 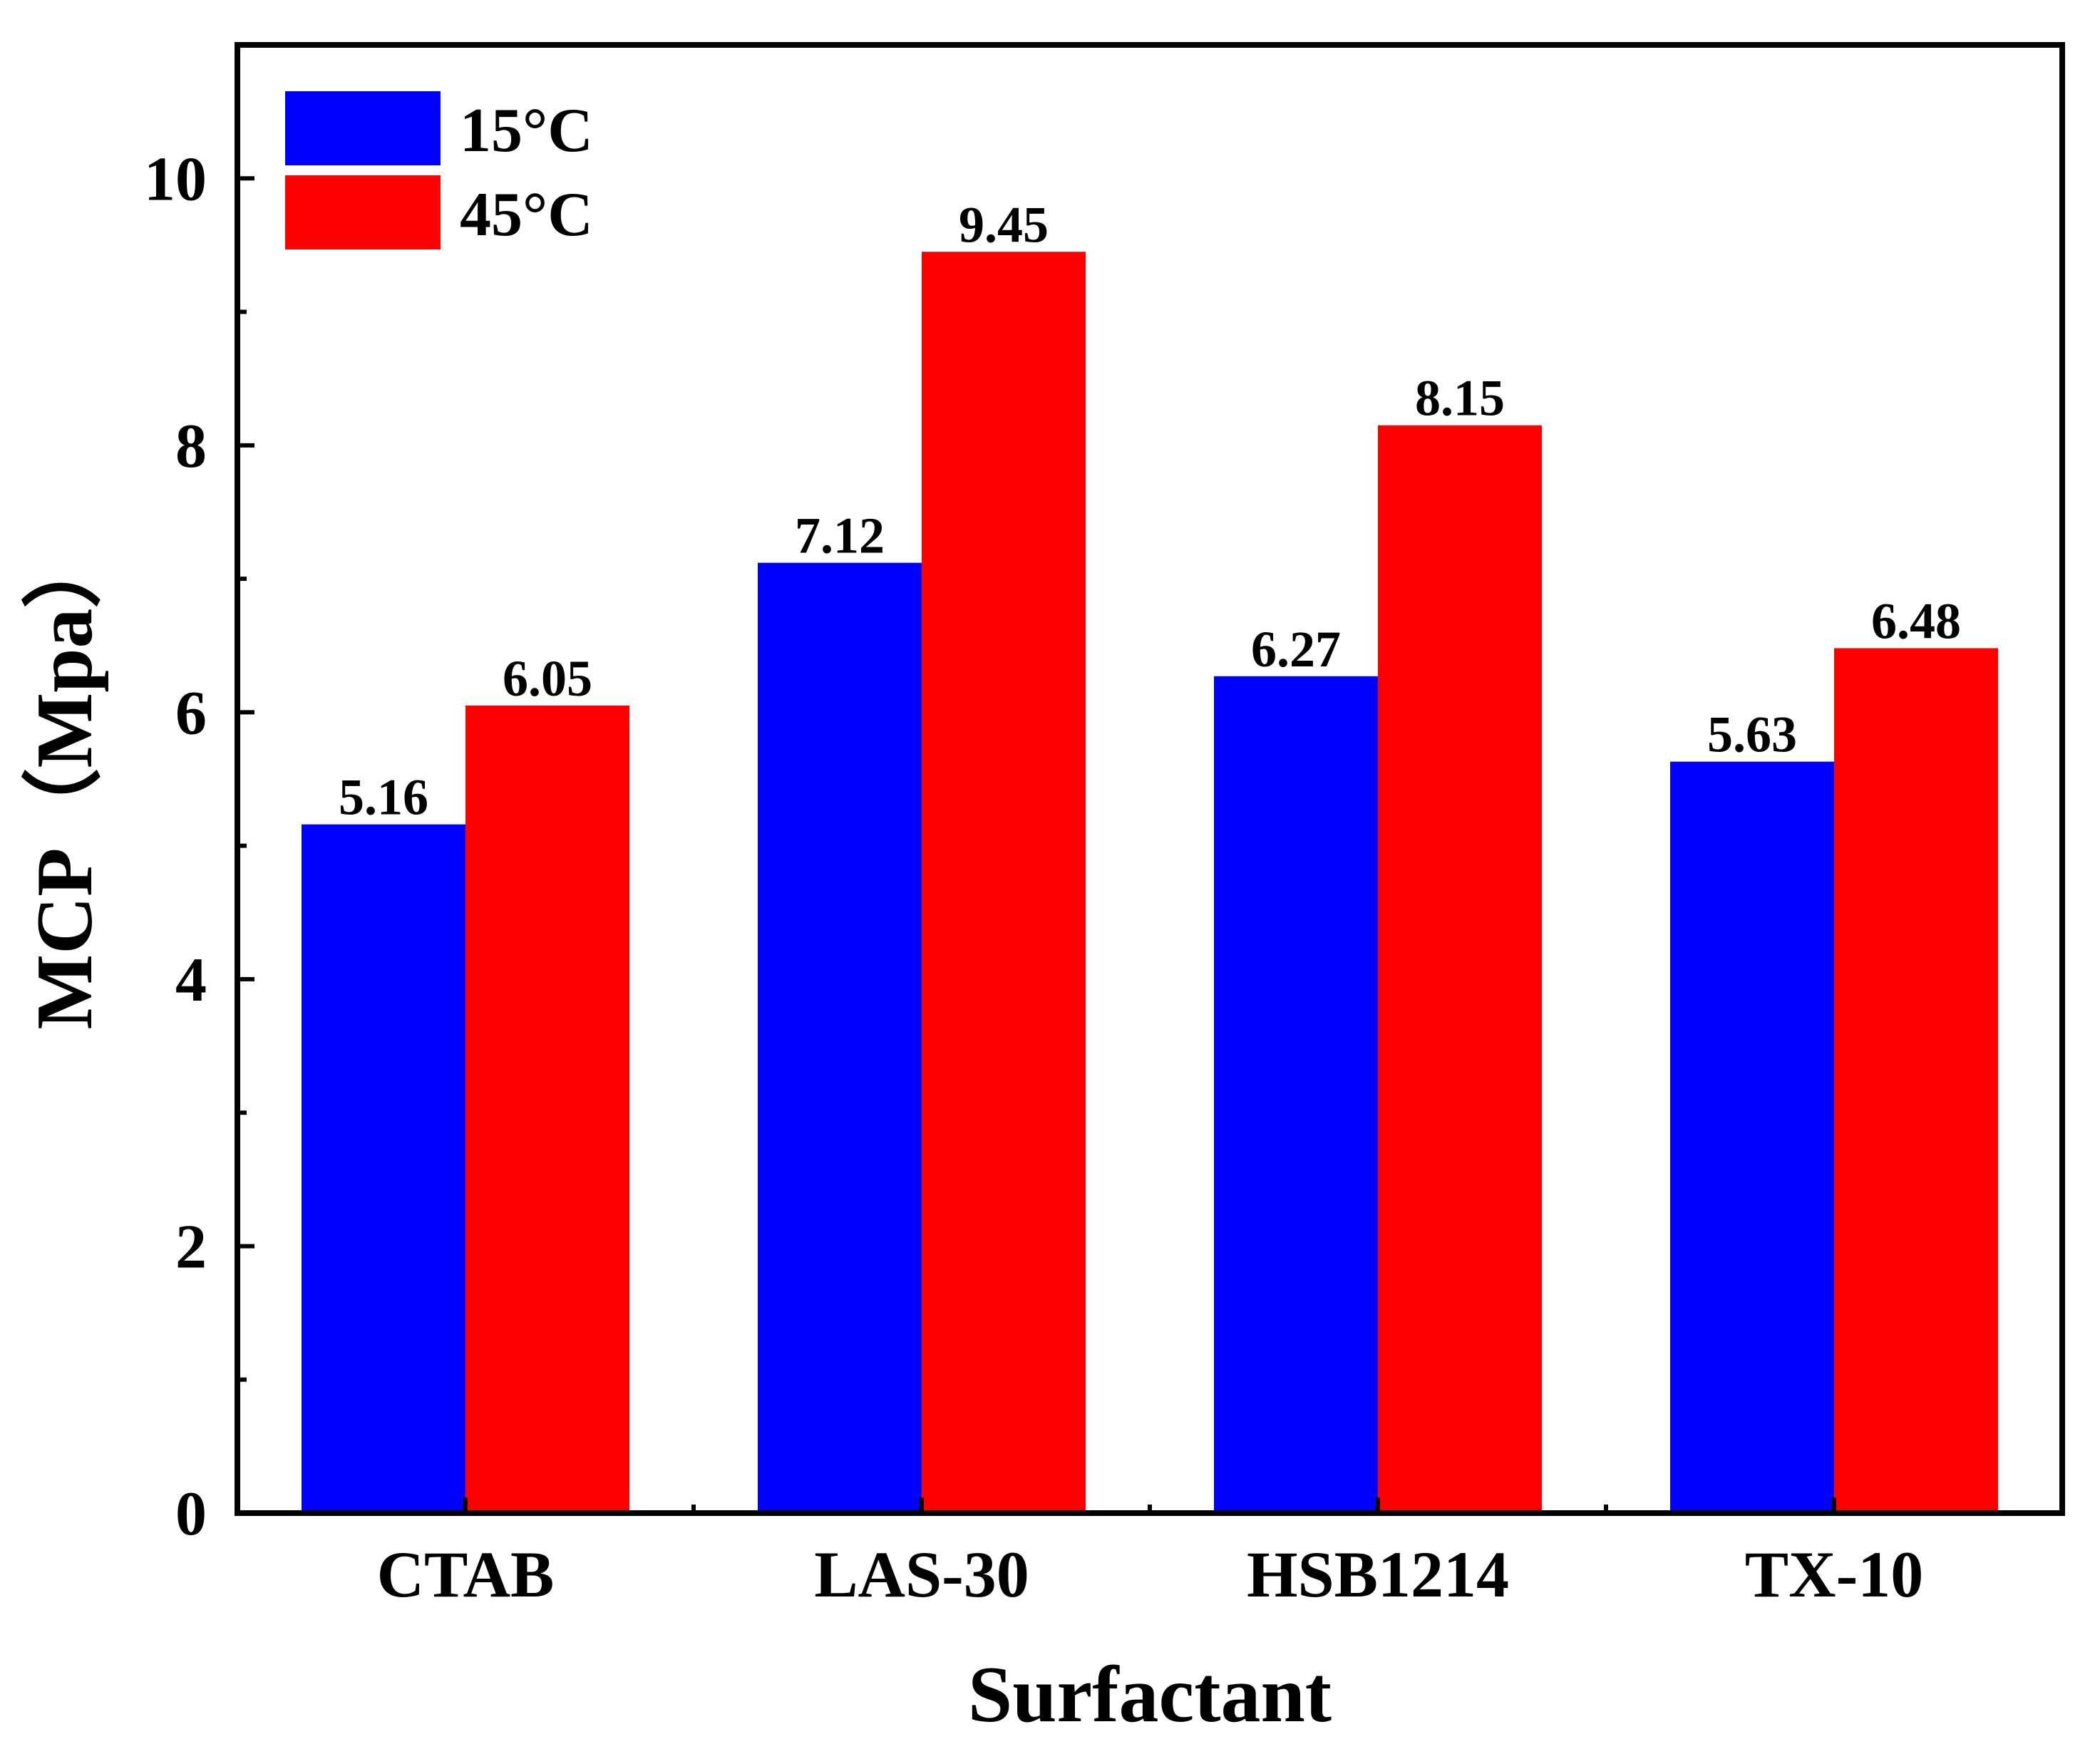 I want to click on bar-tx-10-15c, so click(x=1752, y=1137).